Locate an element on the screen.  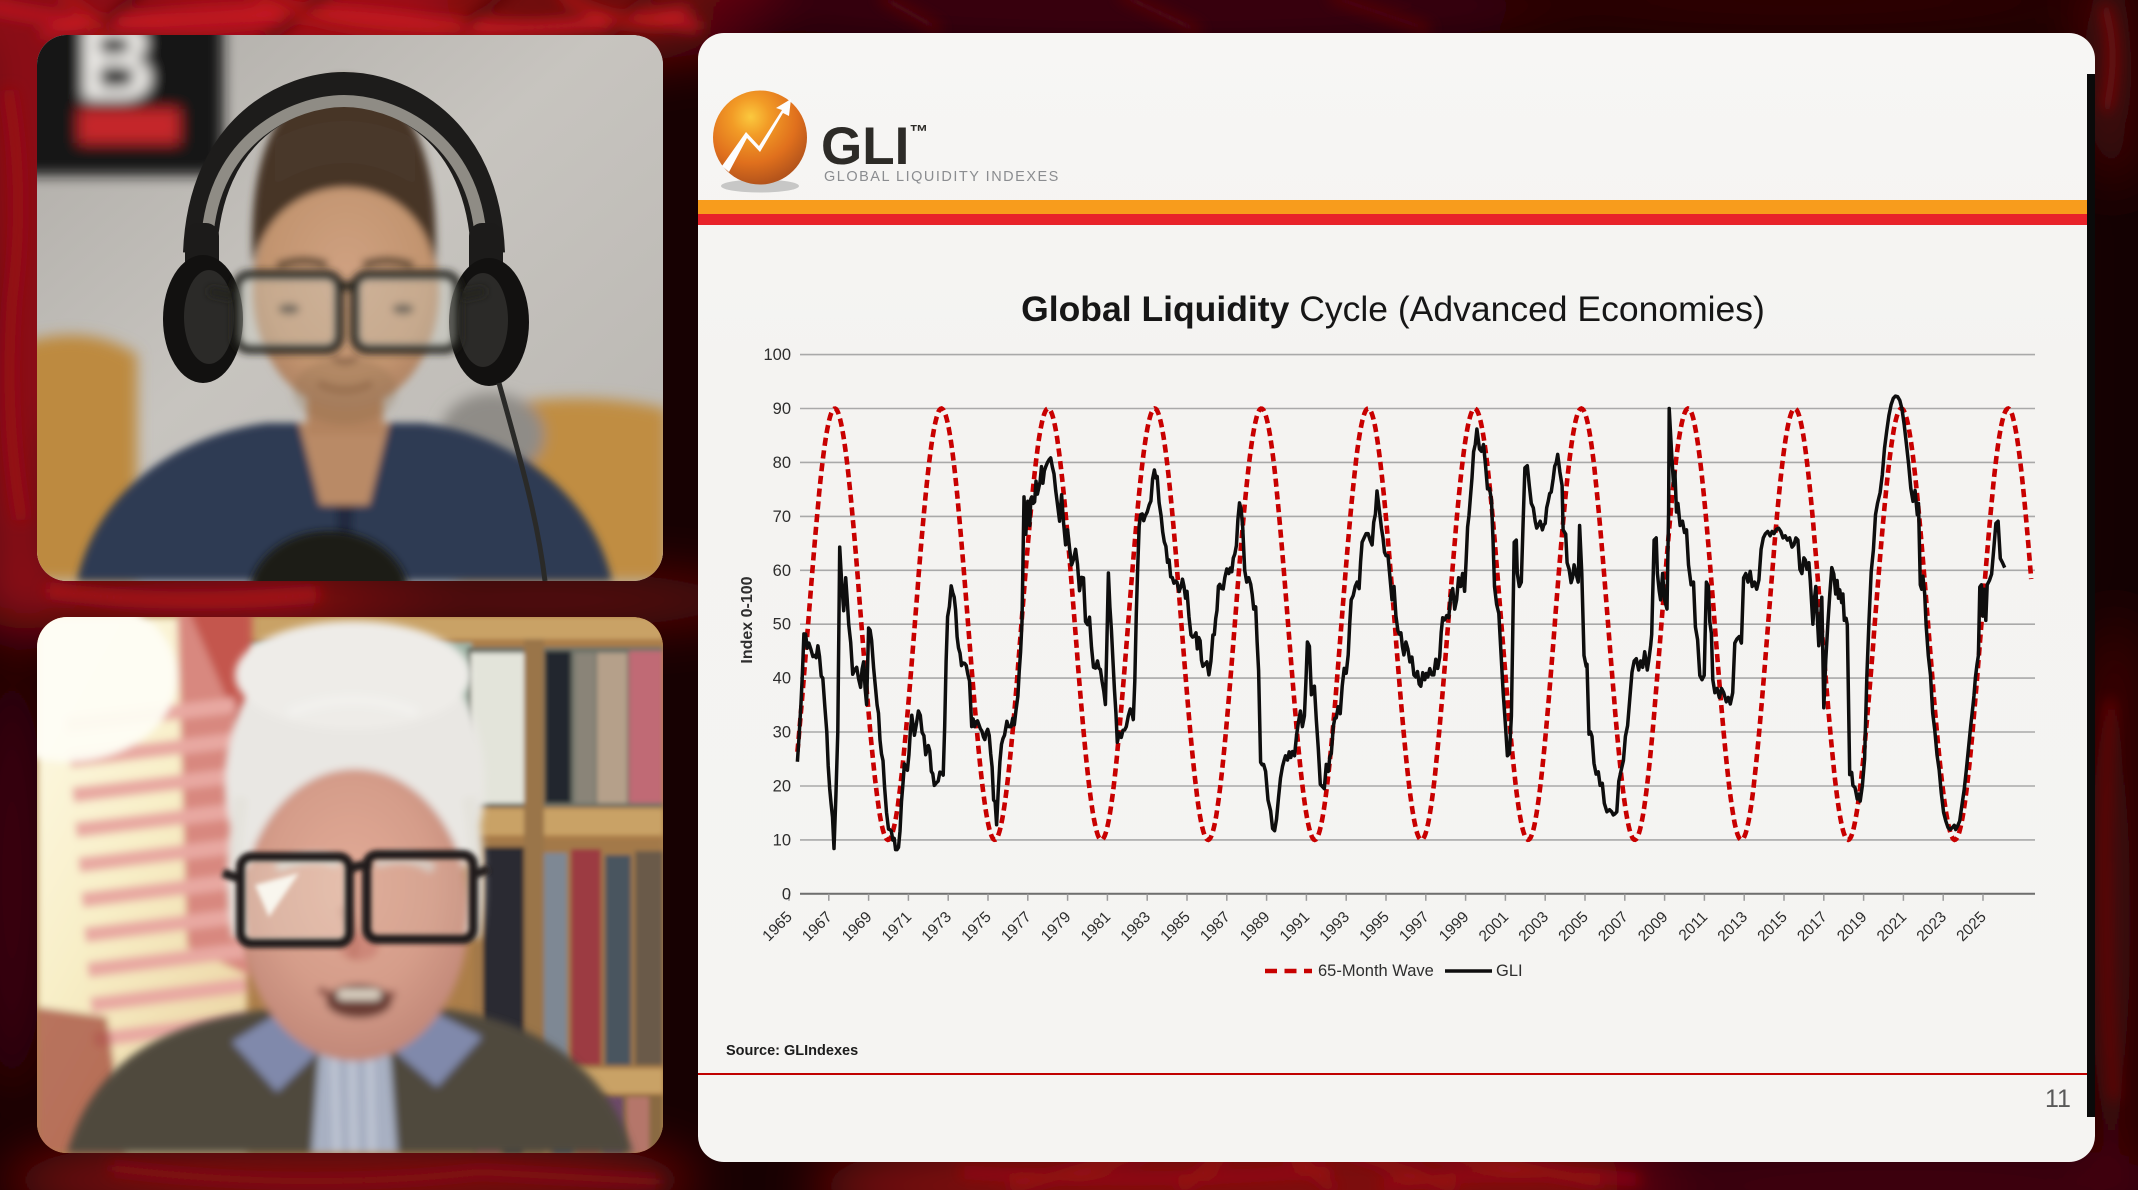
svg-text: 1997 is located at coordinates (1414, 927).